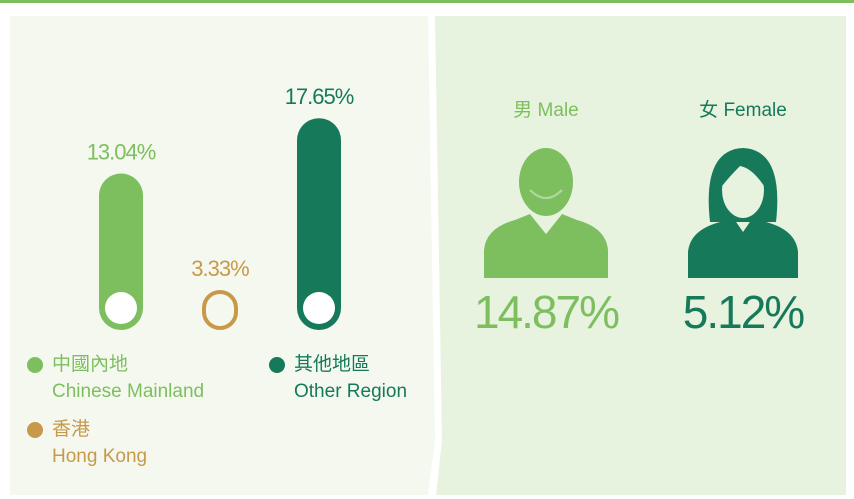 The width and height of the screenshot is (854, 499). What do you see at coordinates (546, 312) in the screenshot?
I see `value-label: 14.87%` at bounding box center [546, 312].